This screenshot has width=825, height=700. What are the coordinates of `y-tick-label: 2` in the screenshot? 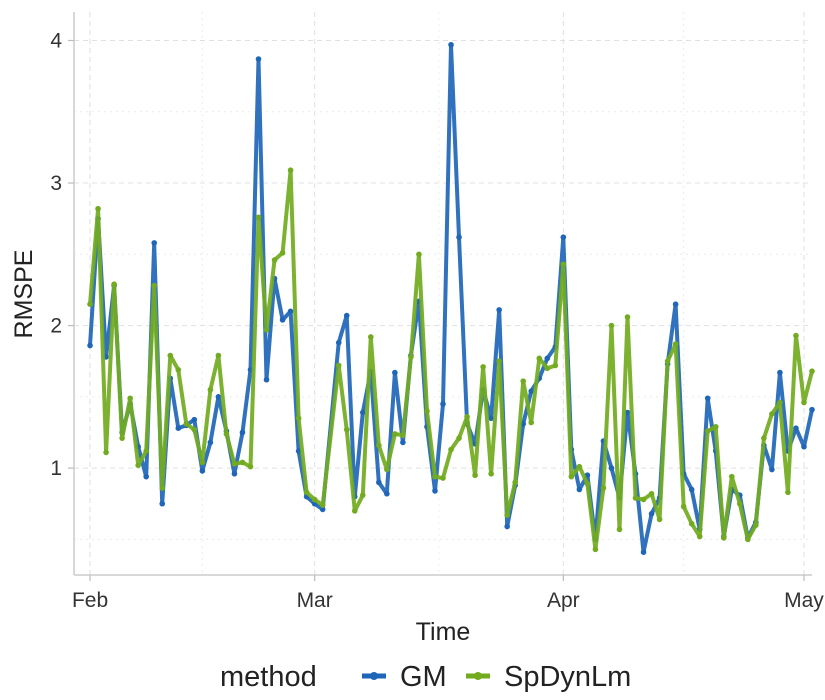 It's located at (56, 326).